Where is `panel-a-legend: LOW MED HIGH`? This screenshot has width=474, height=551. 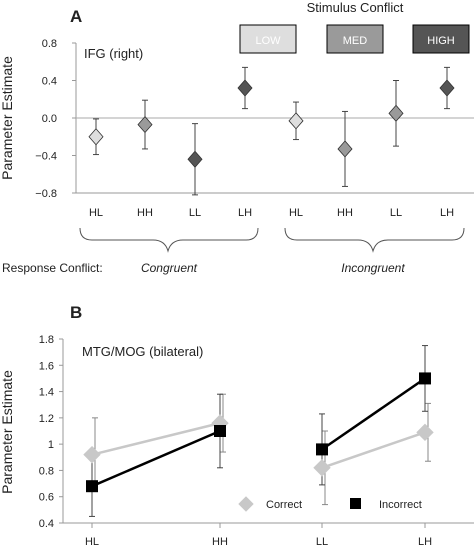 panel-a-legend: LOW MED HIGH is located at coordinates (354, 39).